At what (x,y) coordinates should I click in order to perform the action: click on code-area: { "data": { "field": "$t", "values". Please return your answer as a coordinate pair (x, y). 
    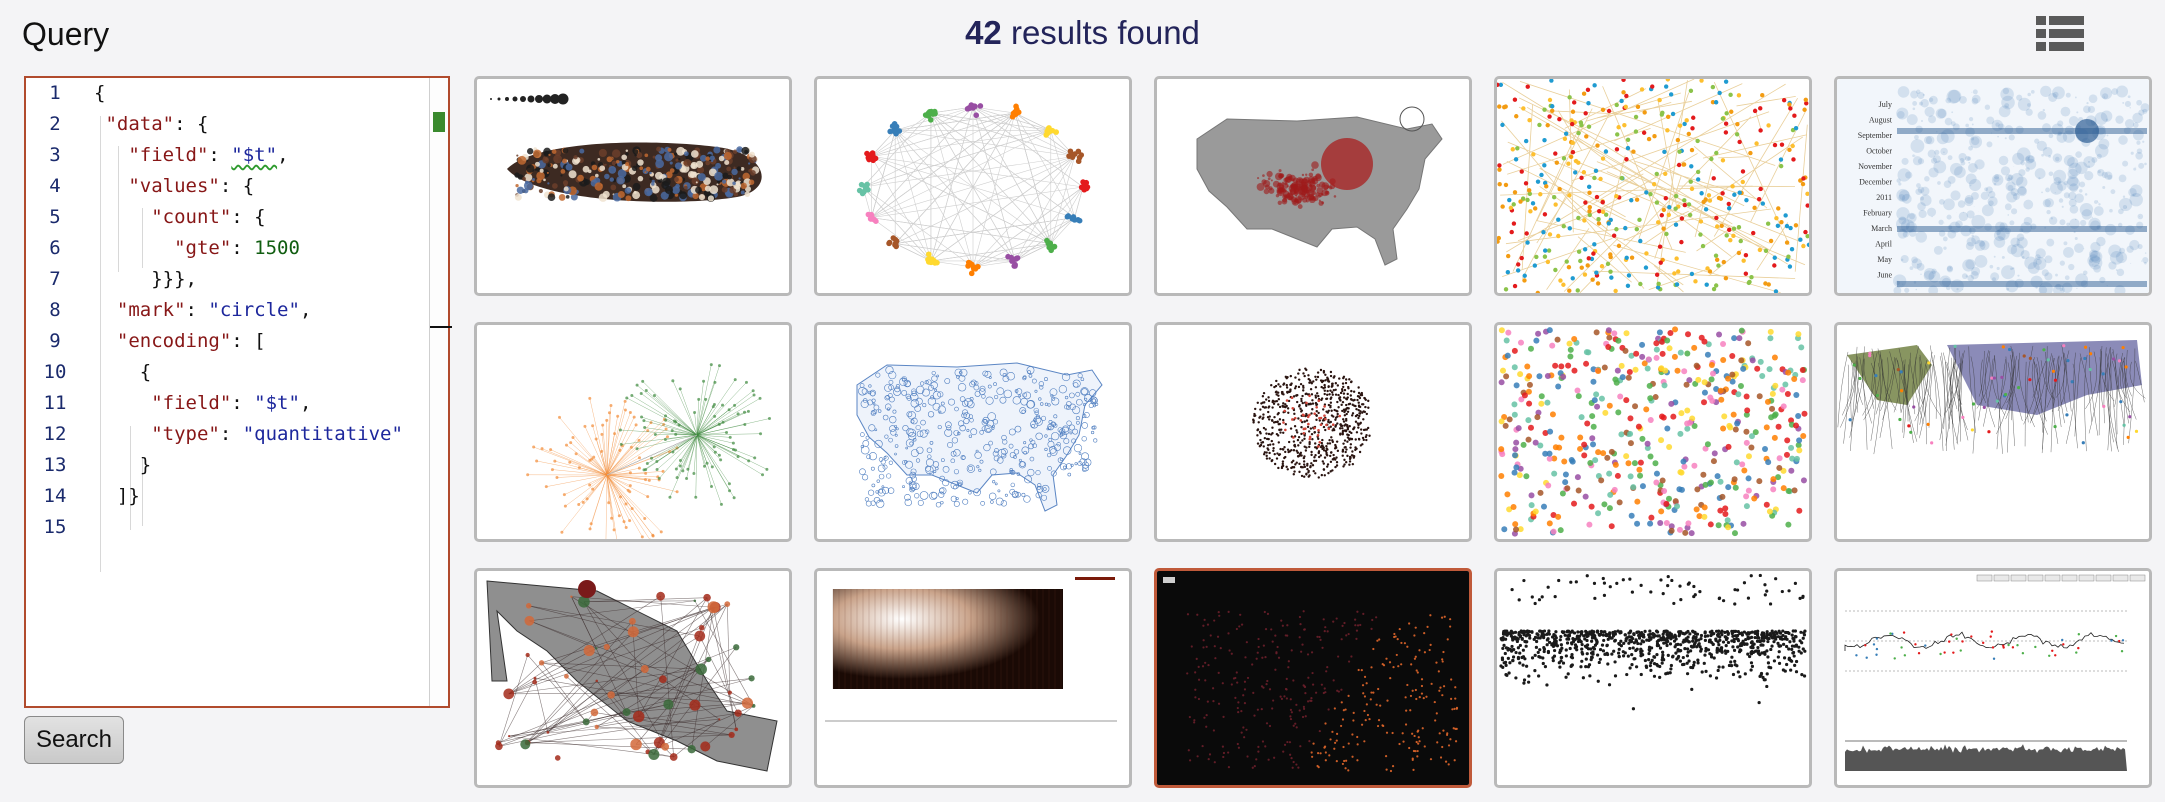
    Looking at the image, I should click on (260, 392).